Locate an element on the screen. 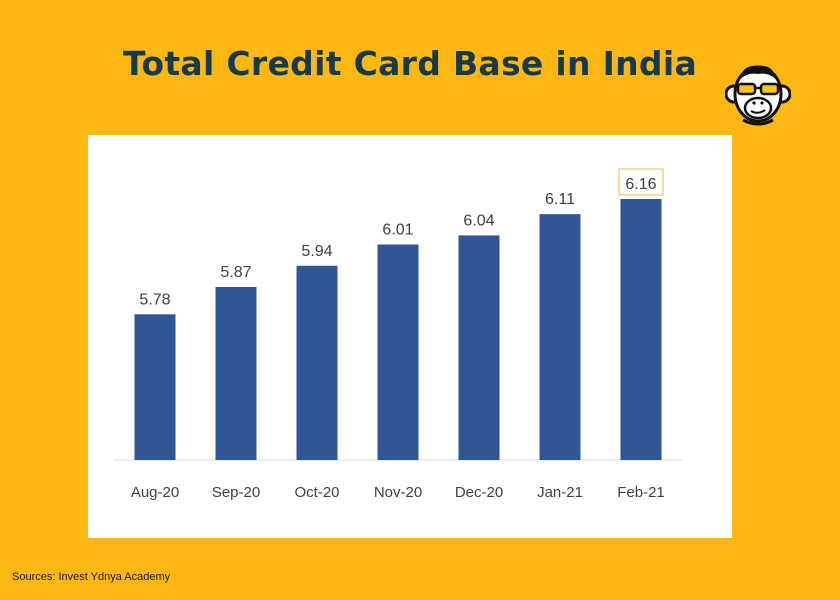 Image resolution: width=840 pixels, height=600 pixels. x-tick-label-aug-20: Aug-20 is located at coordinates (155, 492).